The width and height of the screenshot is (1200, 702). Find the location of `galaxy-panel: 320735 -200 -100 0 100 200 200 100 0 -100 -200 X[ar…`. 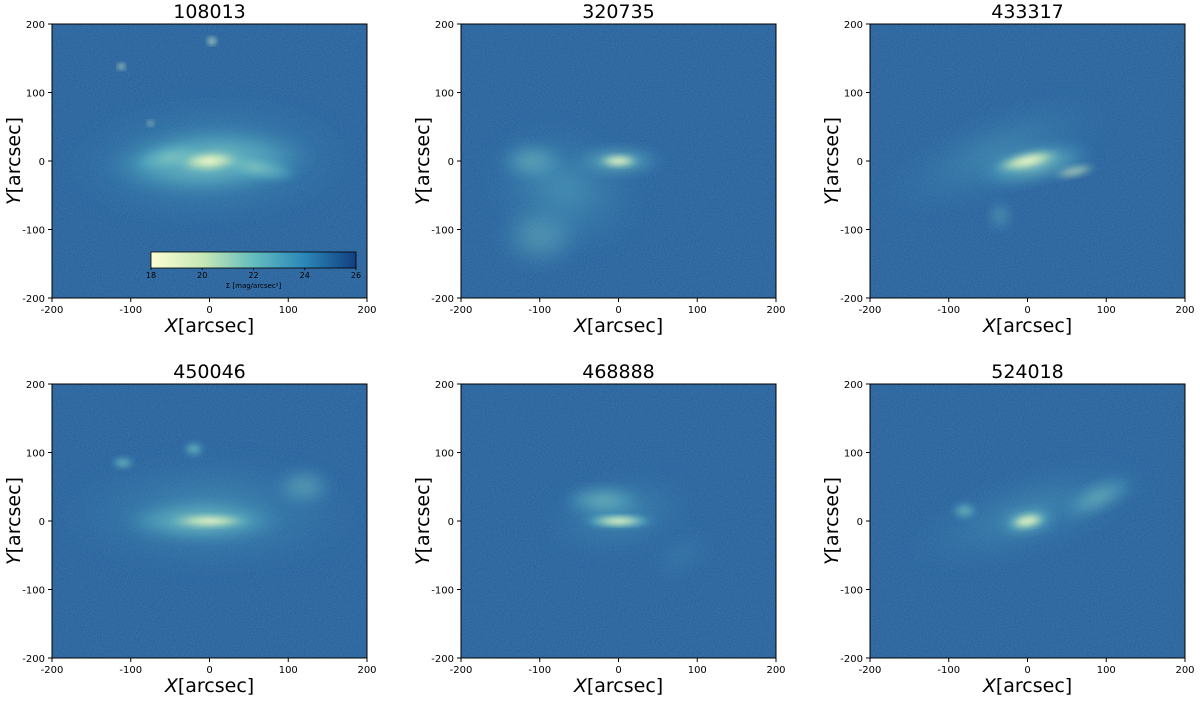

galaxy-panel: 320735 -200 -100 0 100 200 200 100 0 -100 -200 X[ar… is located at coordinates (599, 169).